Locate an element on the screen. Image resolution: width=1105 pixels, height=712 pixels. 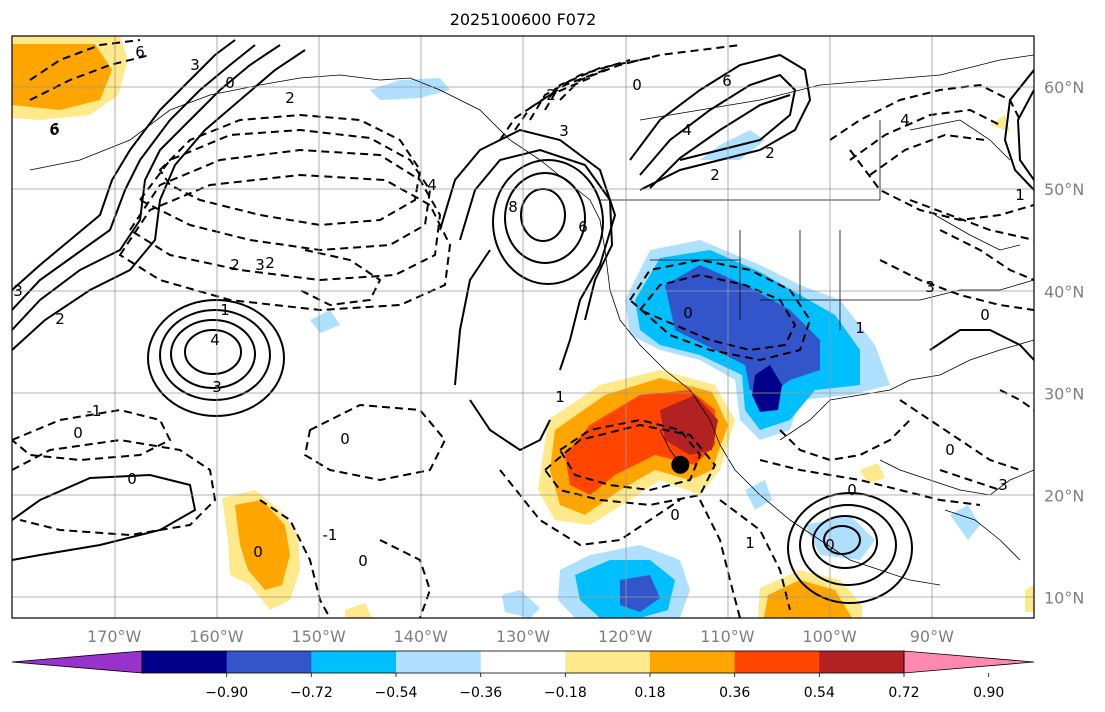
lat-tick-label: 20°N is located at coordinates (1064, 496).